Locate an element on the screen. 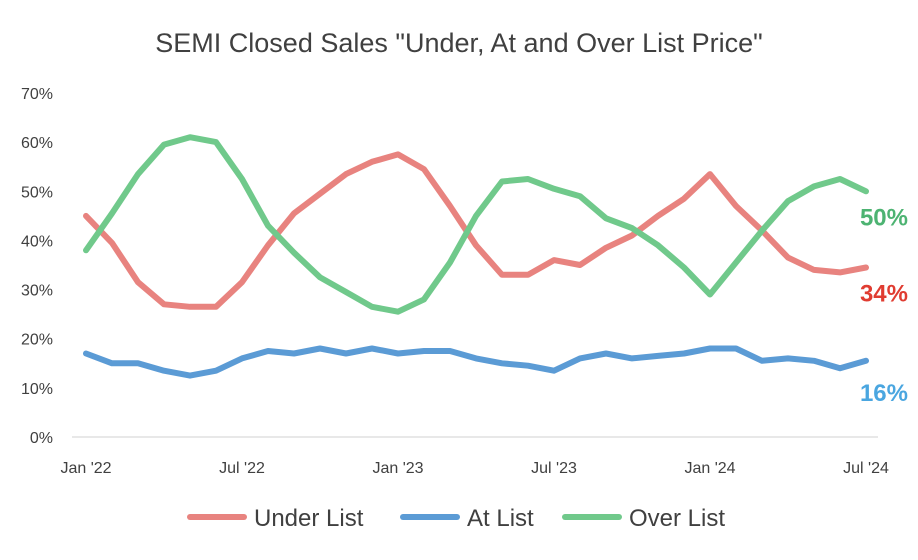 This screenshot has width=918, height=560. x-tick-label: Jul '24 is located at coordinates (866, 468).